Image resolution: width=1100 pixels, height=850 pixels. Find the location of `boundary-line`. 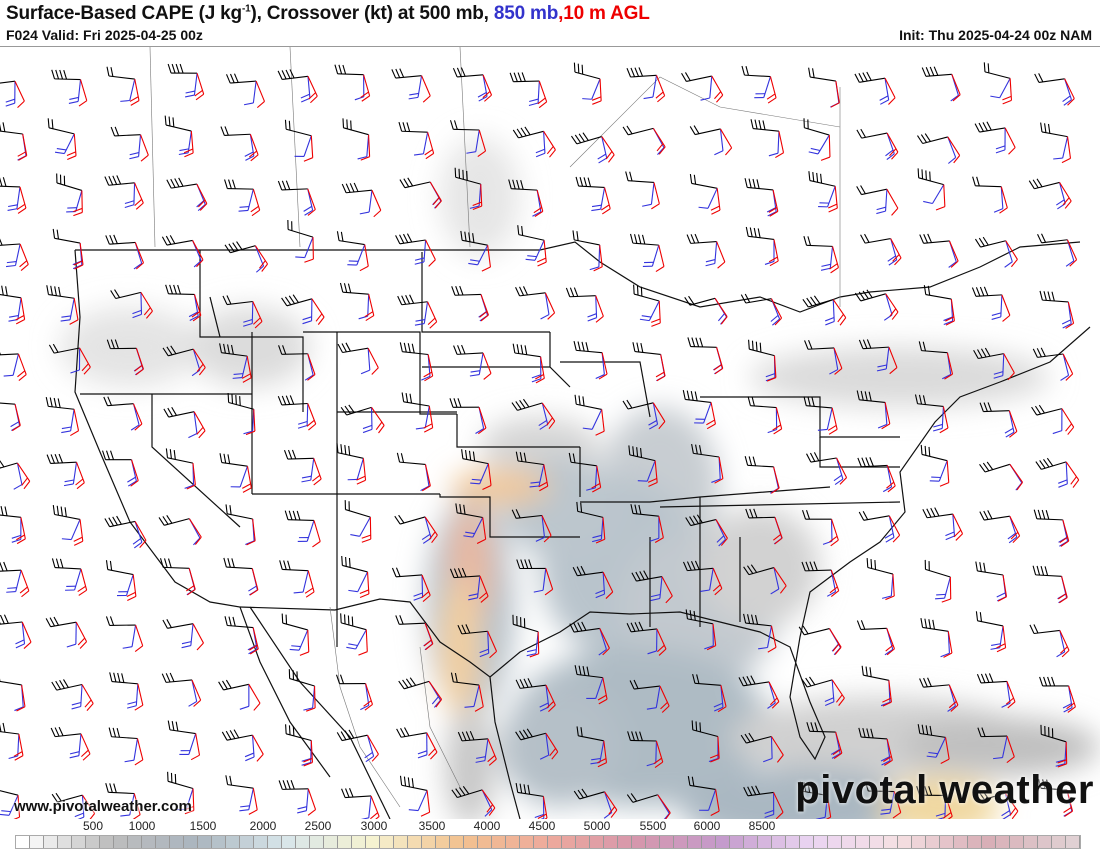

boundary-line is located at coordinates (509, 516).